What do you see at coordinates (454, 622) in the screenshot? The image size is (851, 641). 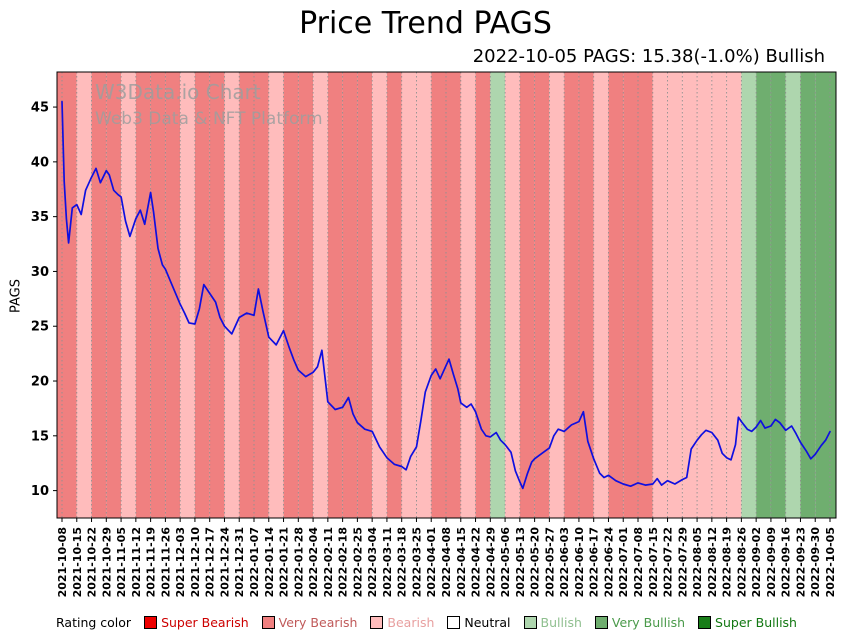 I see `neutral-swatch-icon` at bounding box center [454, 622].